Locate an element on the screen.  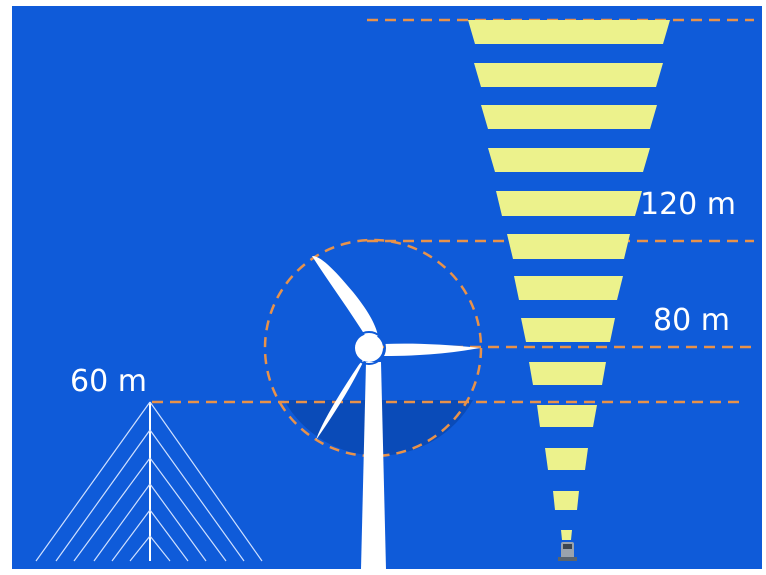
turbine-tower is located at coordinates (373, 465).